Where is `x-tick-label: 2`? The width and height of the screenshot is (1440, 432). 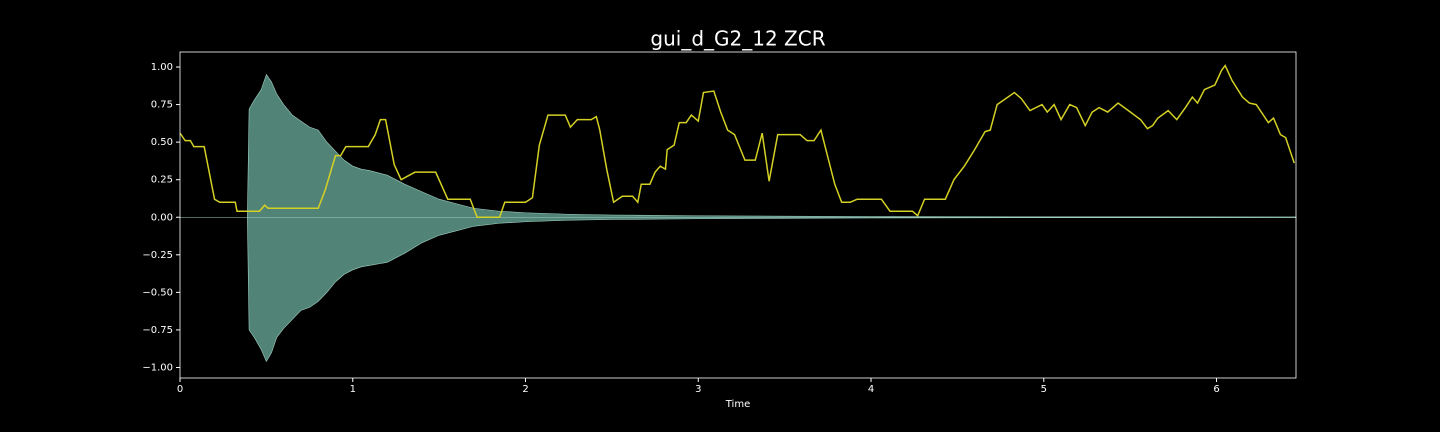 x-tick-label: 2 is located at coordinates (525, 389).